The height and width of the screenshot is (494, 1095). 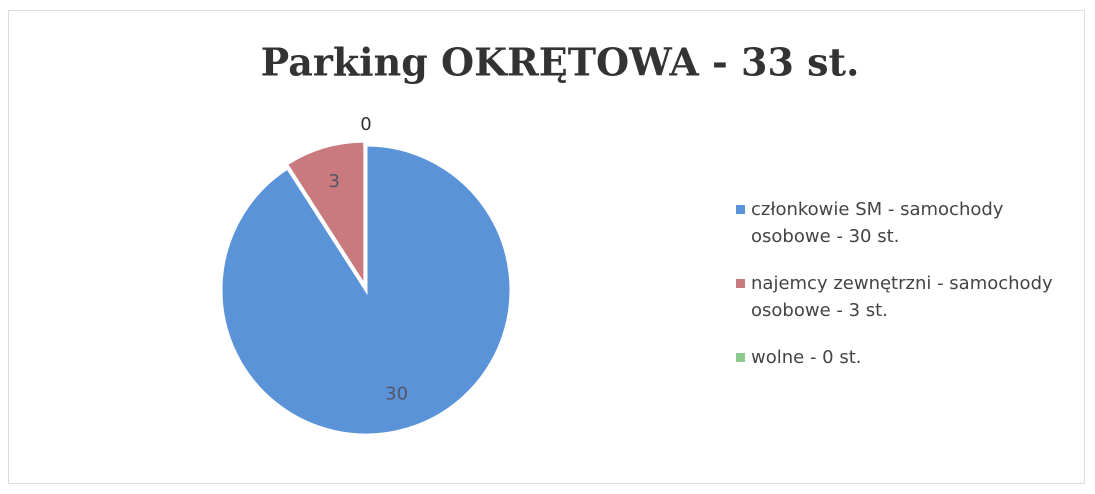 What do you see at coordinates (908, 357) in the screenshot?
I see `legend-item: wolne - 0 st.` at bounding box center [908, 357].